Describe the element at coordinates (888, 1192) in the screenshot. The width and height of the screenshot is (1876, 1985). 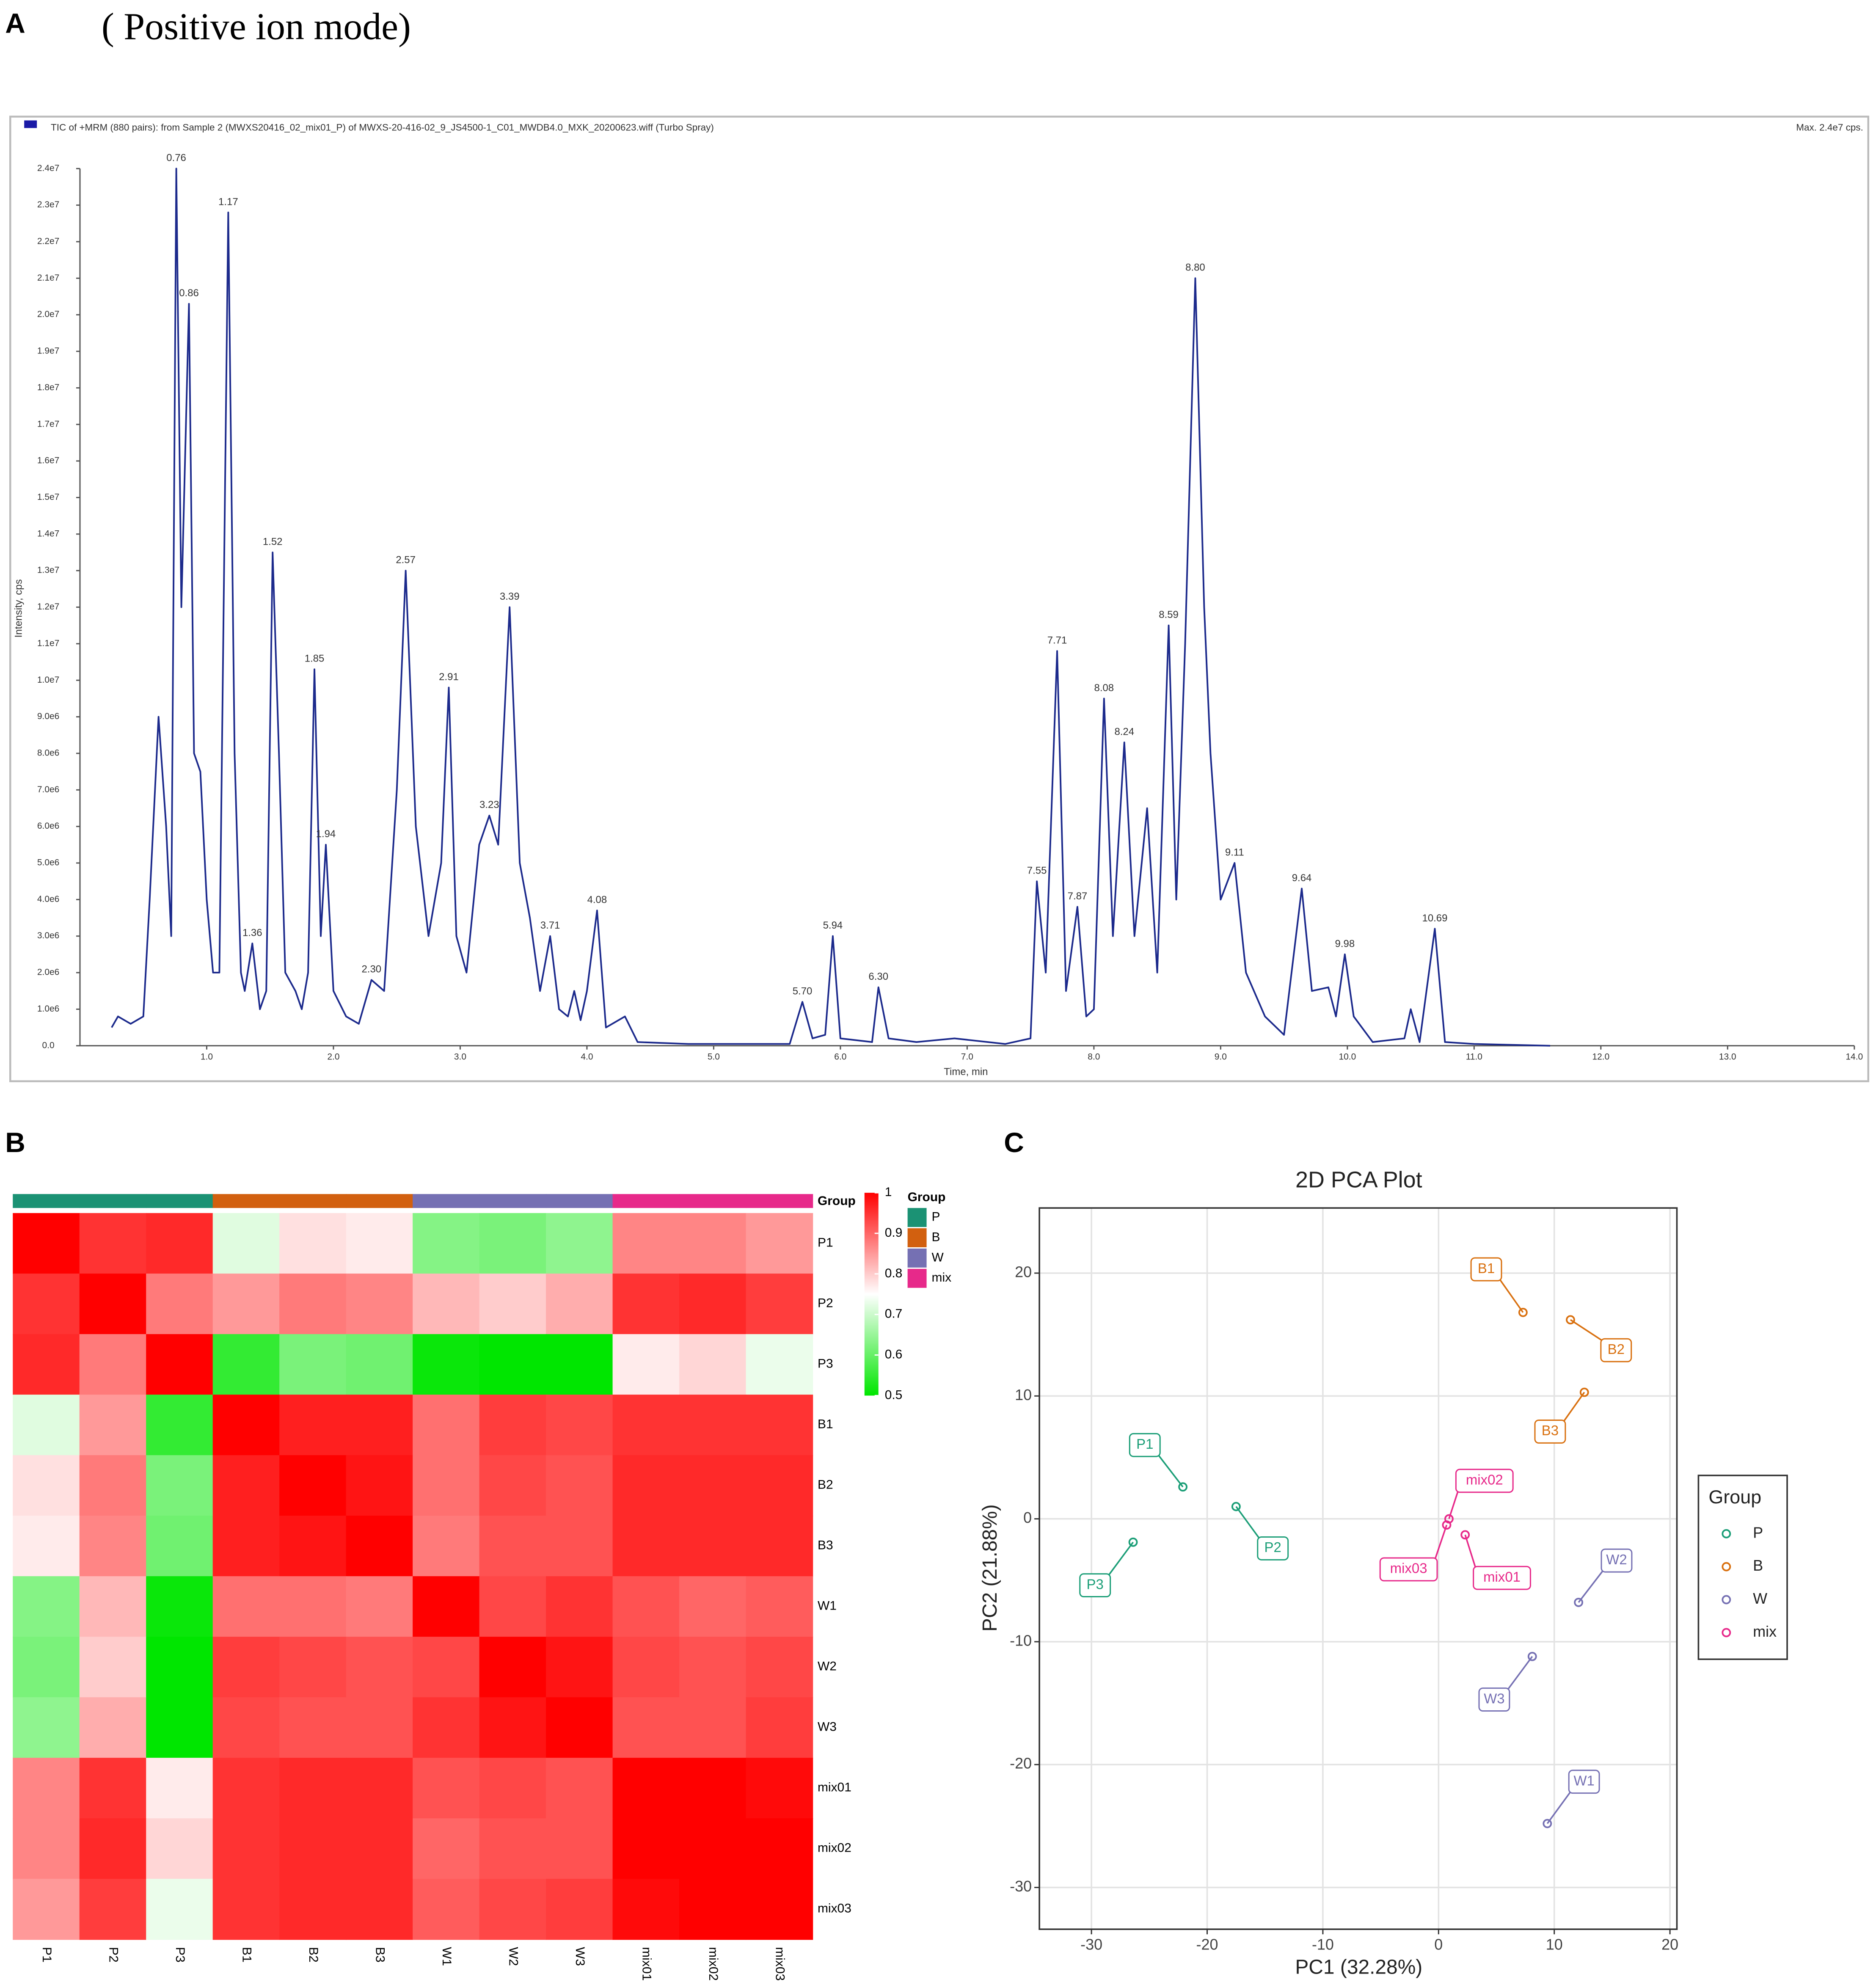
I see `colorbar-label: 1` at that location.